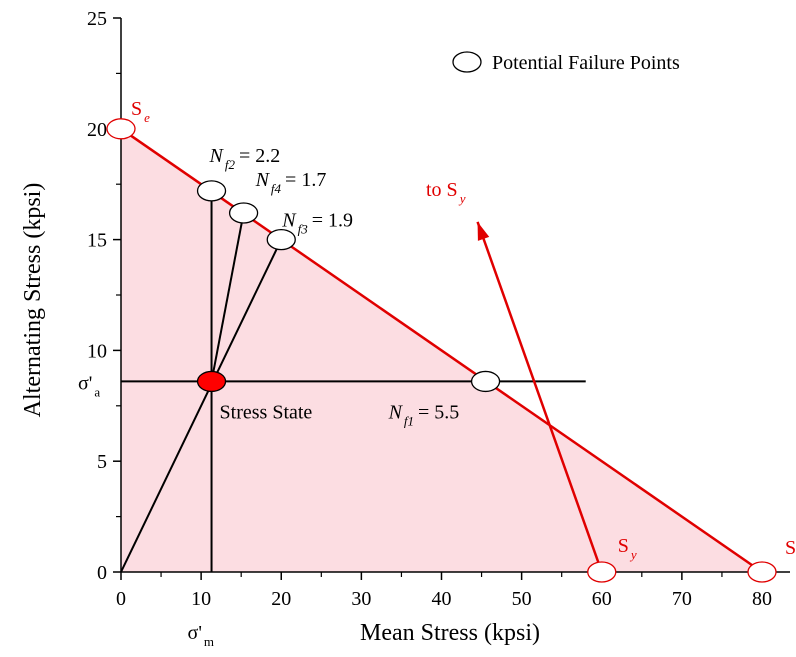 This screenshot has height=657, width=796. I want to click on failure-label-f4-value: = 1.7, so click(305, 180).